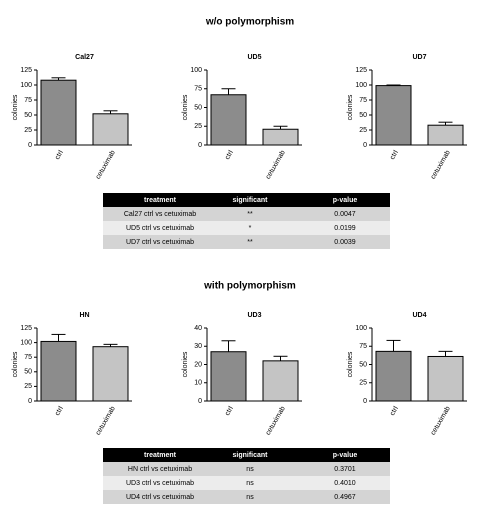 Image resolution: width=500 pixels, height=510 pixels. I want to click on chart-title: UD7, so click(419, 57).